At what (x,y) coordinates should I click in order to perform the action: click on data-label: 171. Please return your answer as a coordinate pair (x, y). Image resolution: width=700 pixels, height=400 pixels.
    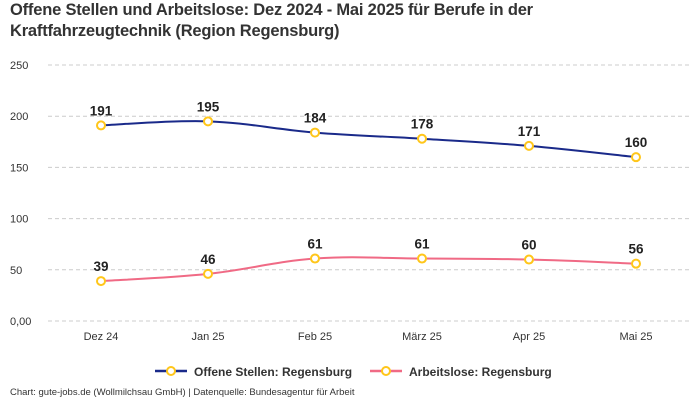
    Looking at the image, I should click on (529, 131).